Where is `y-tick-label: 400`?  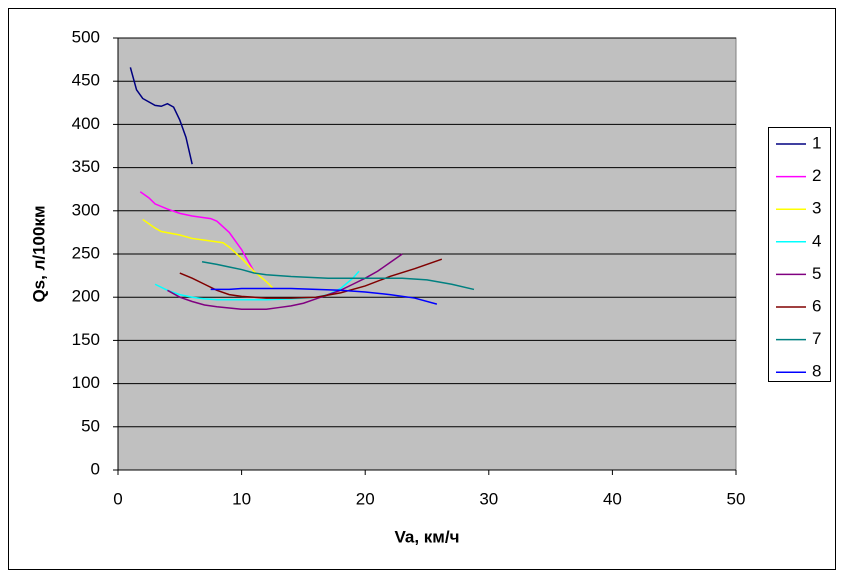 y-tick-label: 400 is located at coordinates (86, 123).